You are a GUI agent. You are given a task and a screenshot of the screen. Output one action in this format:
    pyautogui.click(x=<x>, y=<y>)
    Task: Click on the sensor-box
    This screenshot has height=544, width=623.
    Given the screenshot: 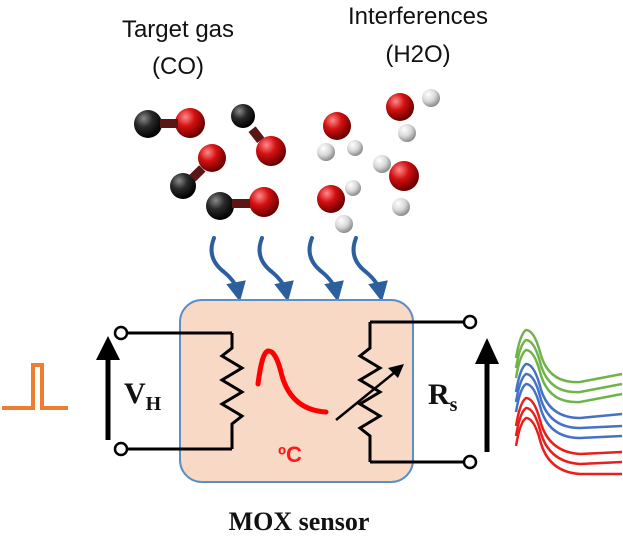 What is the action you would take?
    pyautogui.click(x=296, y=391)
    